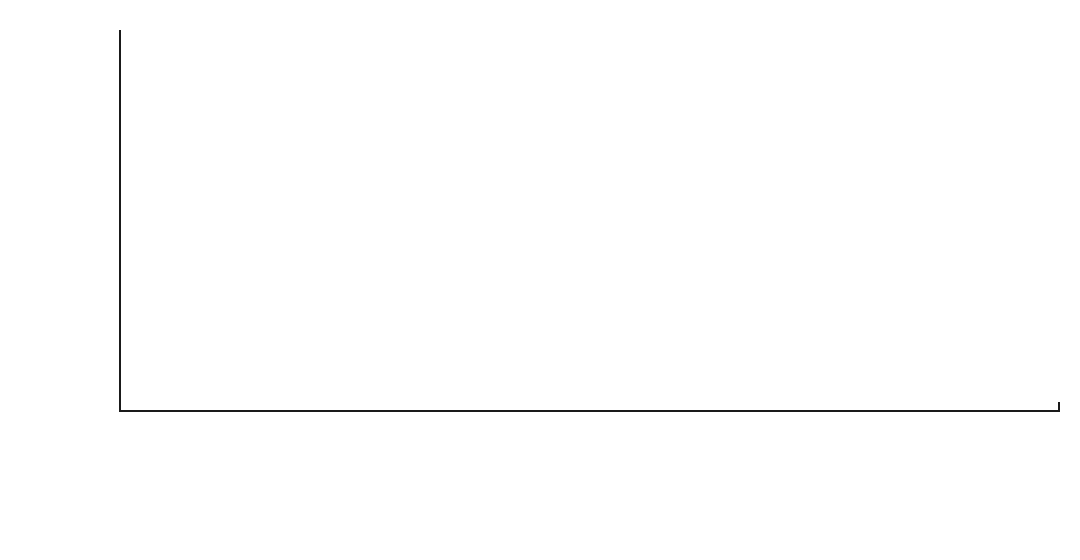  What do you see at coordinates (120, 221) in the screenshot?
I see `y-axis-line` at bounding box center [120, 221].